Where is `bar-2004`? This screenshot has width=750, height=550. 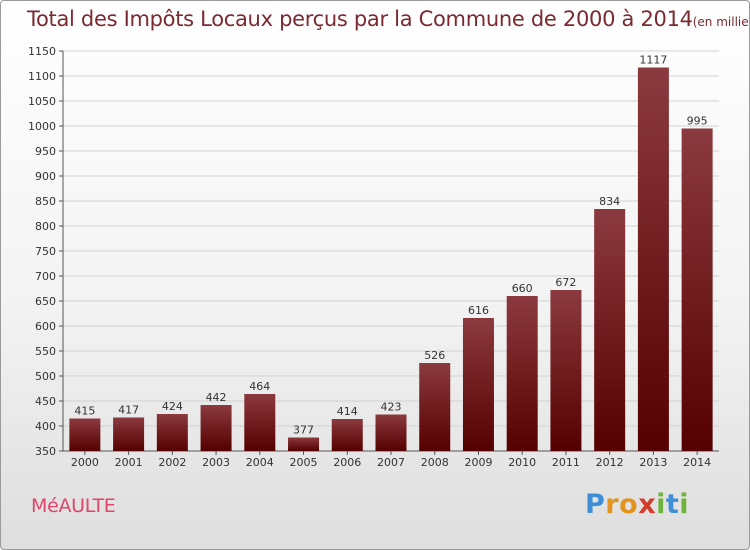 bar-2004 is located at coordinates (260, 422).